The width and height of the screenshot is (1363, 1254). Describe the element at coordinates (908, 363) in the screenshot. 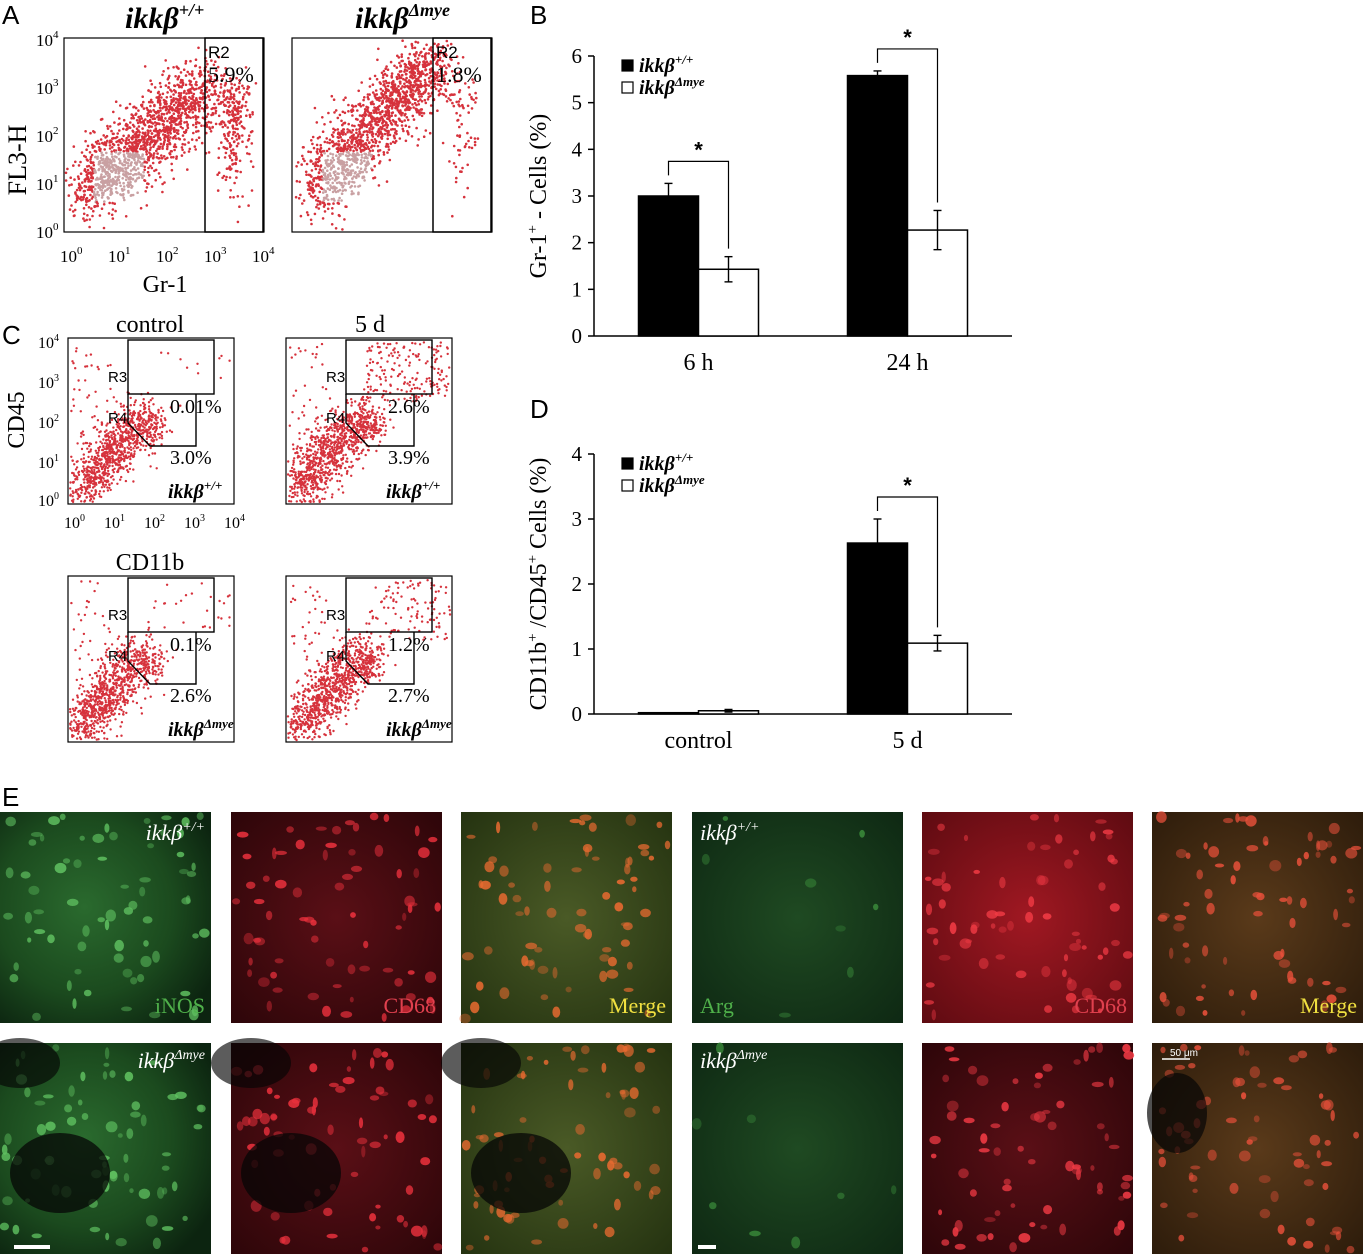

I see `x-tick-label: 24 h` at that location.